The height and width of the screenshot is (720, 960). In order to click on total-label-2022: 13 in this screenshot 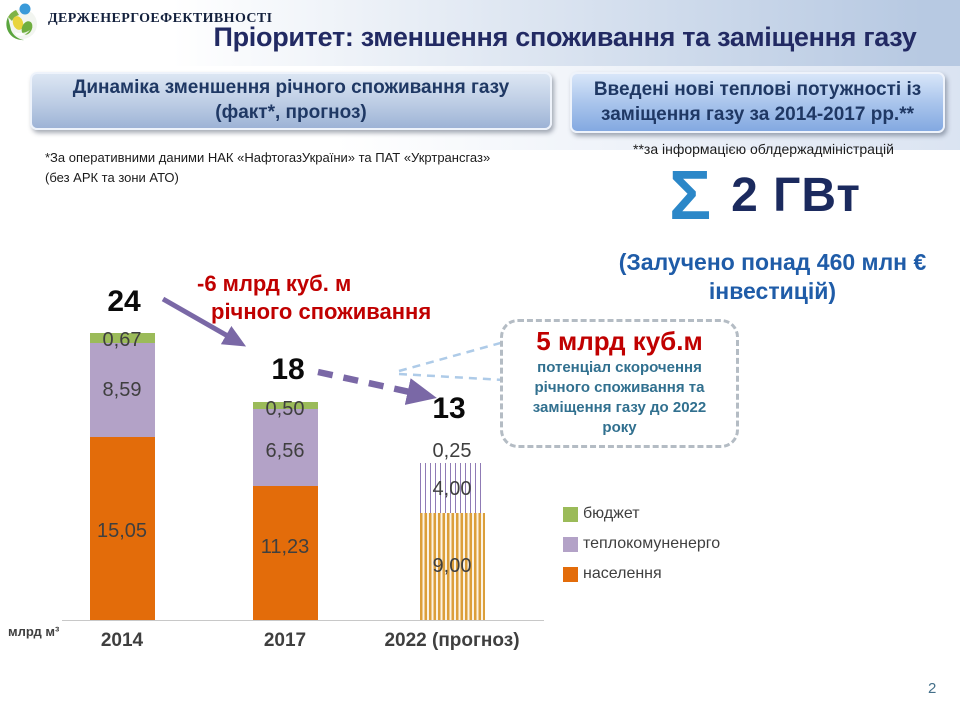, I will do `click(449, 408)`.